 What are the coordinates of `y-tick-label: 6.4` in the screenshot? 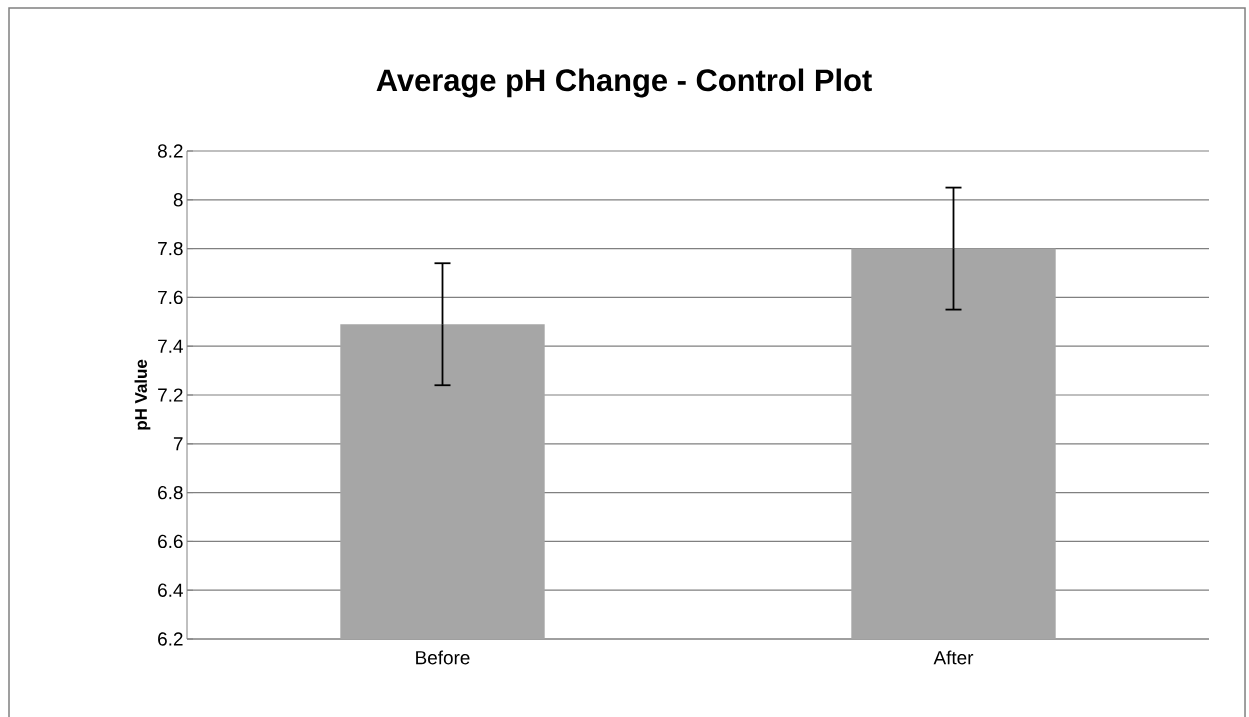 It's located at (170, 590).